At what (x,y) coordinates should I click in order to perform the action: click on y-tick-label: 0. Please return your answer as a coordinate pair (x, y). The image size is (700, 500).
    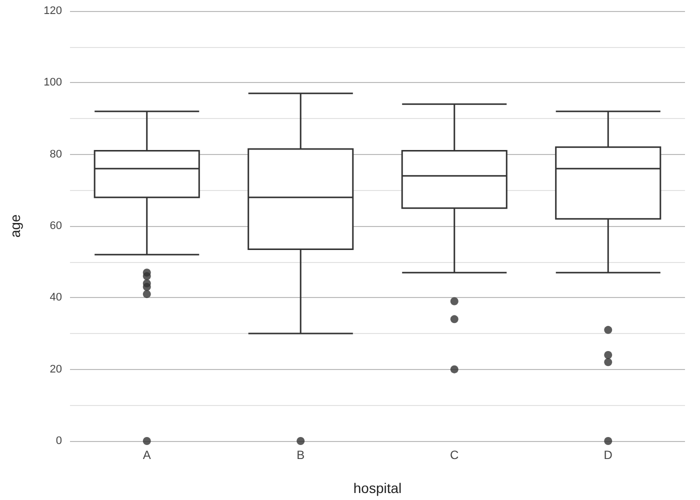
    Looking at the image, I should click on (59, 441).